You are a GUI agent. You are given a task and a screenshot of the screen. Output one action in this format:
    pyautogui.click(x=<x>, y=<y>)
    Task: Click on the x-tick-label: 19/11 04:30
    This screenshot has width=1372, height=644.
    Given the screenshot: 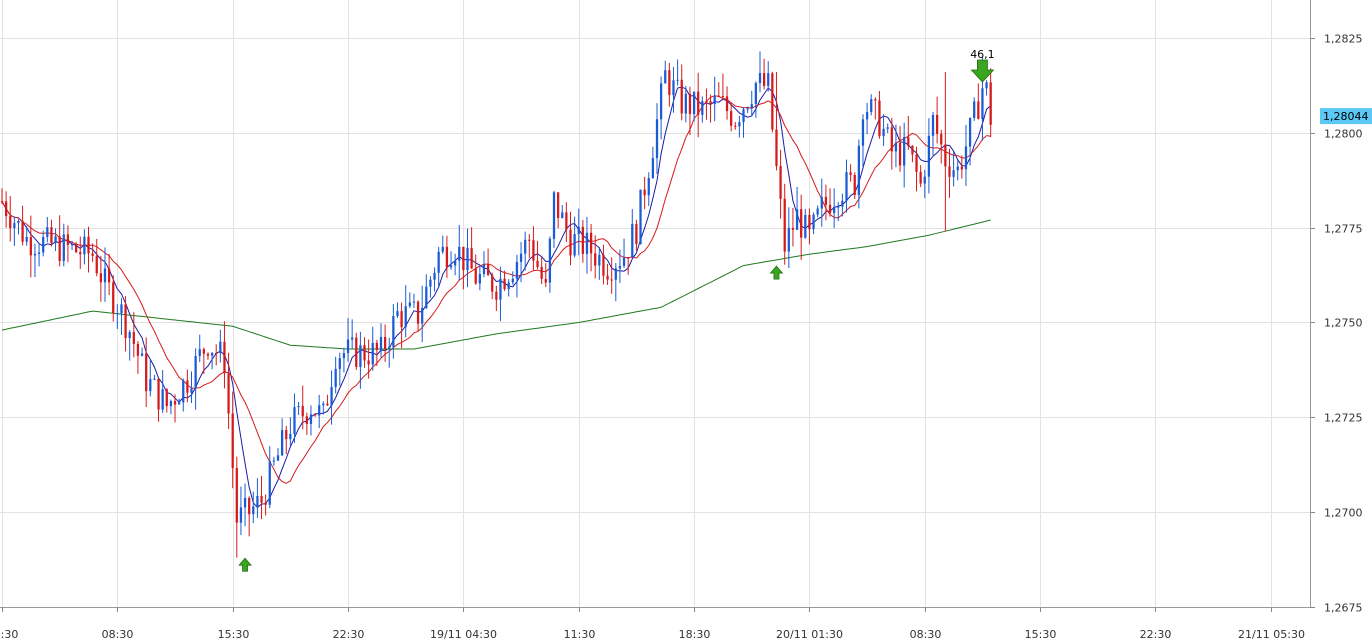 What is the action you would take?
    pyautogui.click(x=463, y=634)
    